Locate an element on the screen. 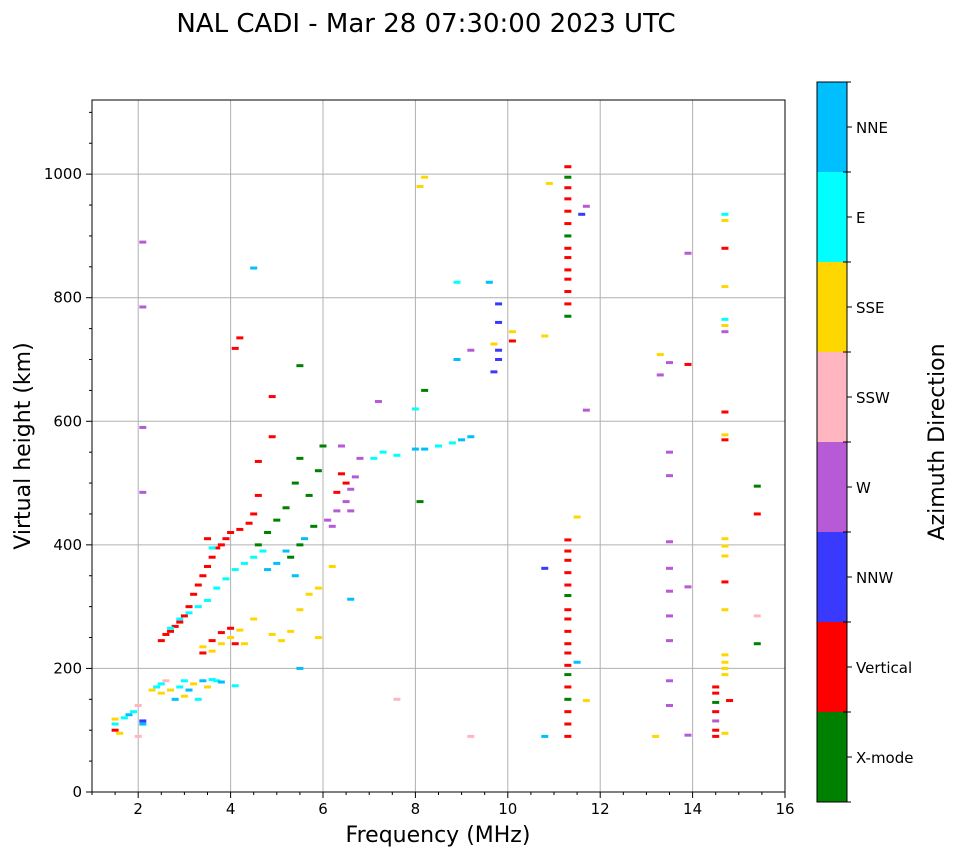 Image resolution: width=958 pixels, height=861 pixels. x-tick-label: 14 is located at coordinates (692, 809).